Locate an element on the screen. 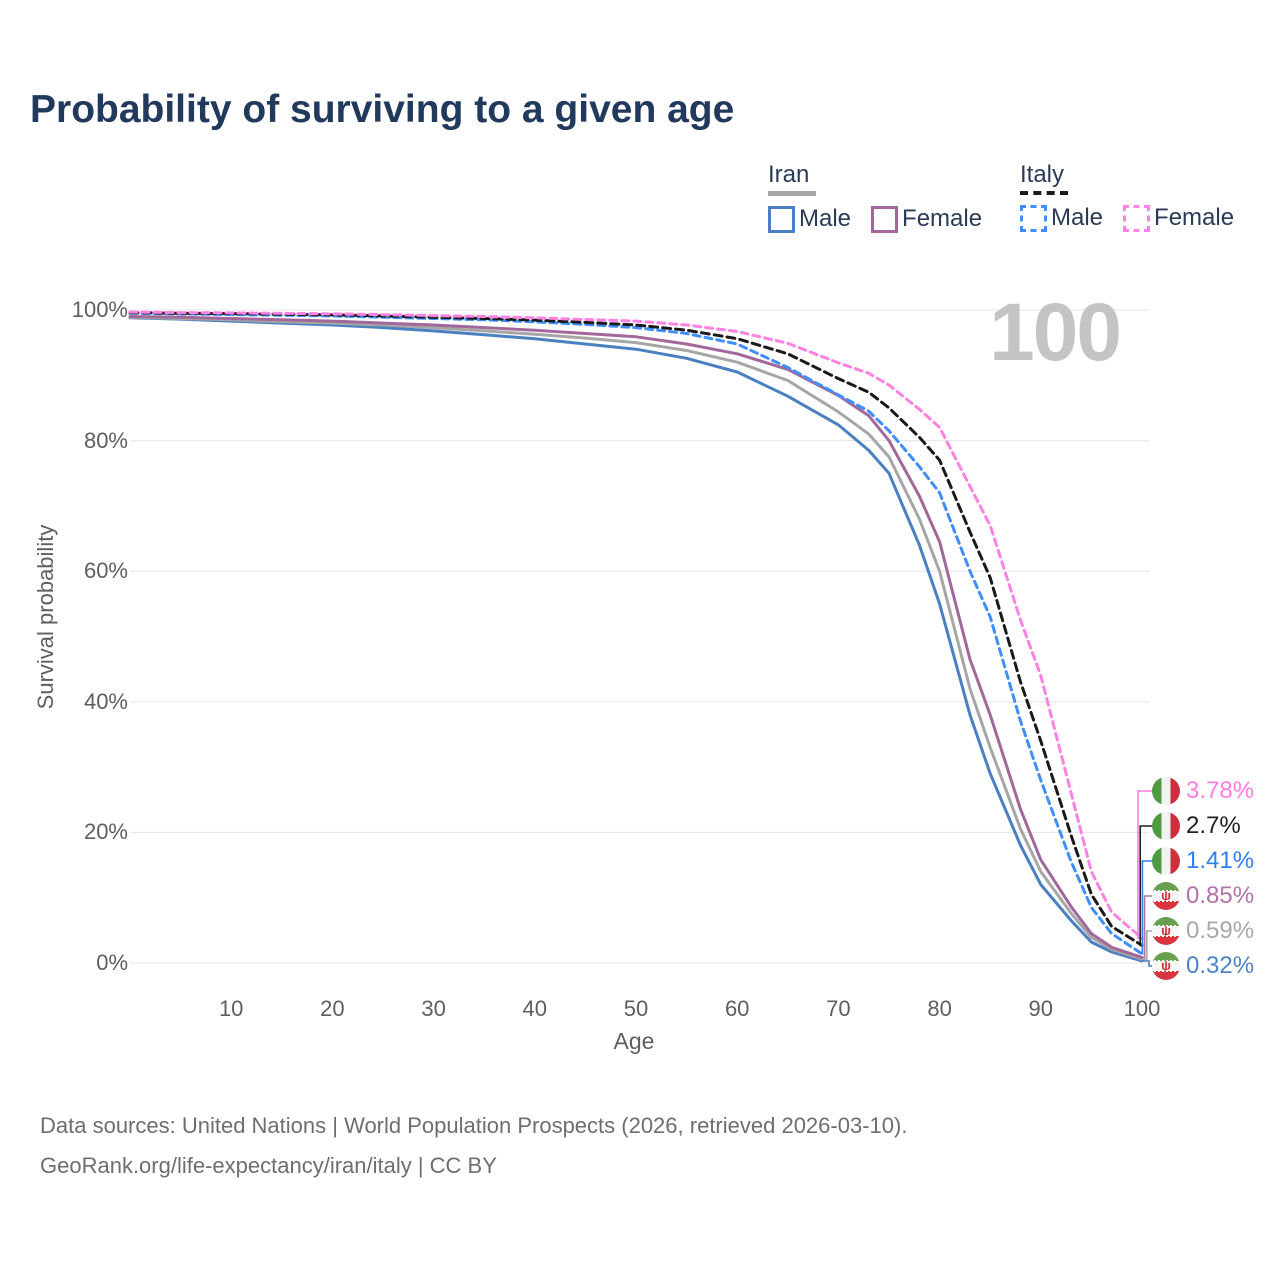 Image resolution: width=1280 pixels, height=1280 pixels. legend-iran-male-label: Male is located at coordinates (825, 219).